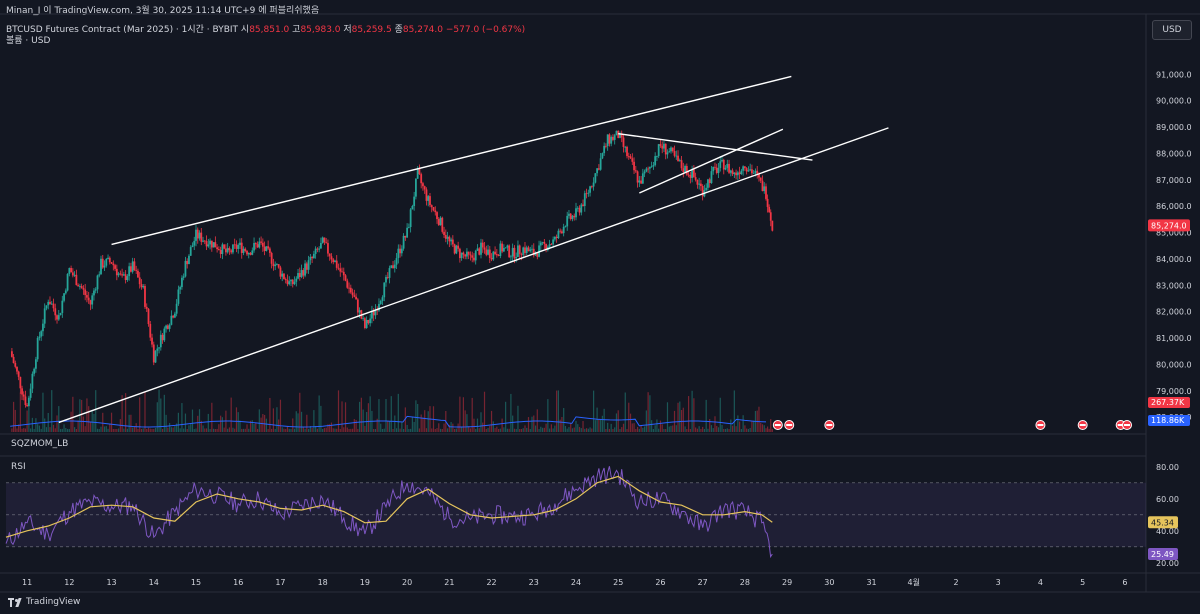 The image size is (1200, 614). What do you see at coordinates (485, 30) in the screenshot?
I see `change-value: −577.0 (−0.67%)` at bounding box center [485, 30].